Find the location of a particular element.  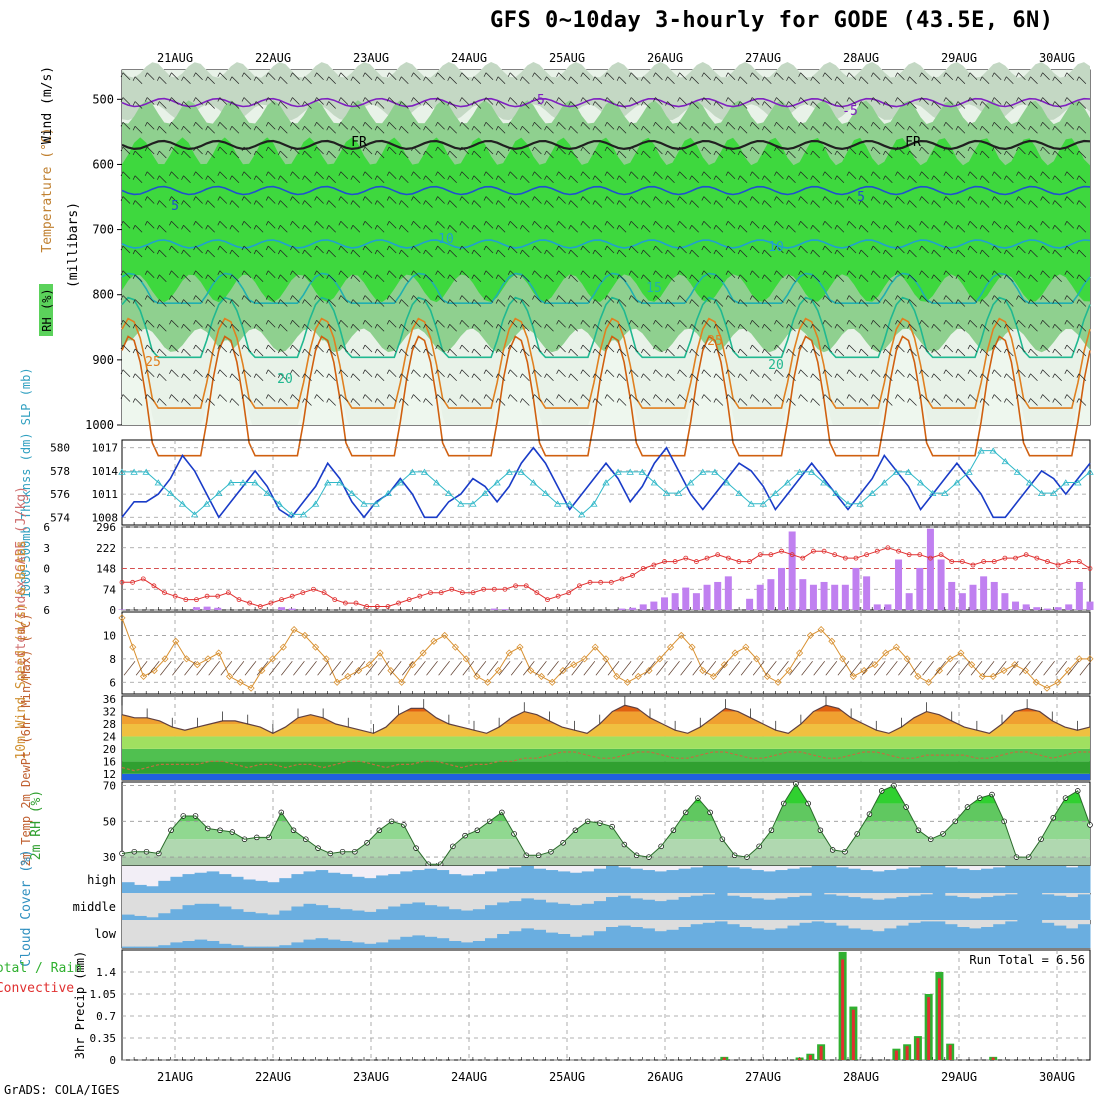

precip-tick-label: 0 is located at coordinates (112, 1060).